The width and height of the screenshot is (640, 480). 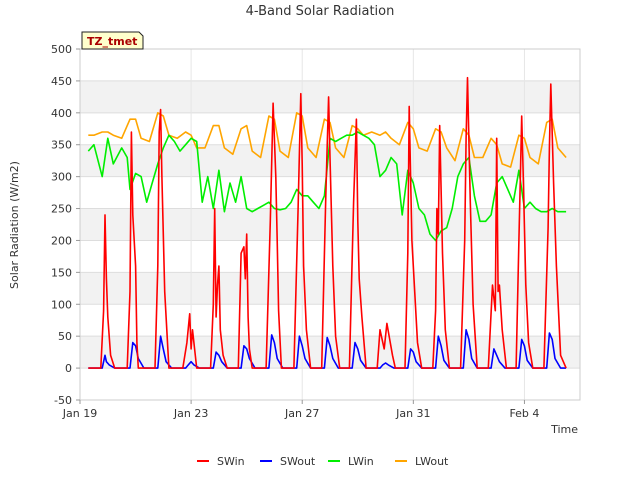 I want to click on y-axis-ticks: -50 0 50 100 150 200 250 300 350 400 450 500, so click(x=65, y=225).